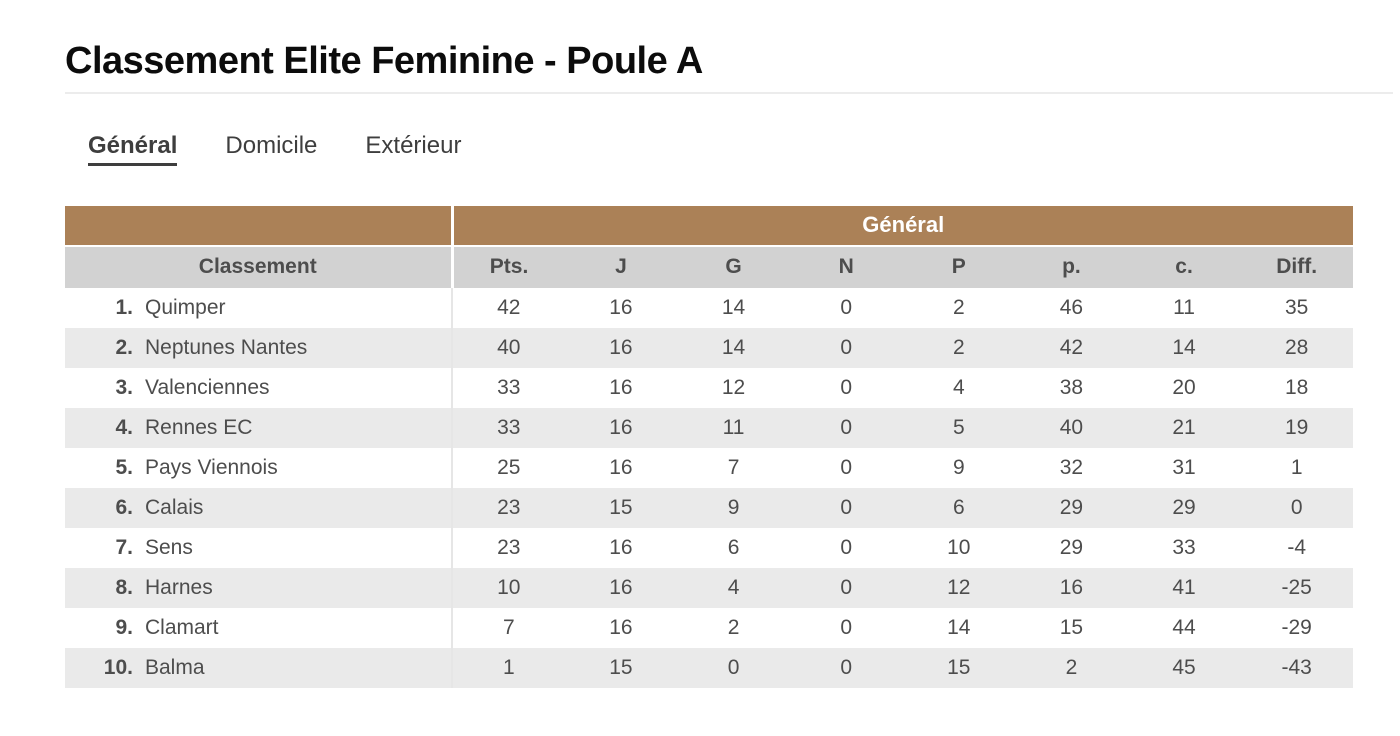  Describe the element at coordinates (118, 667) in the screenshot. I see `rank-label: 10.` at that location.